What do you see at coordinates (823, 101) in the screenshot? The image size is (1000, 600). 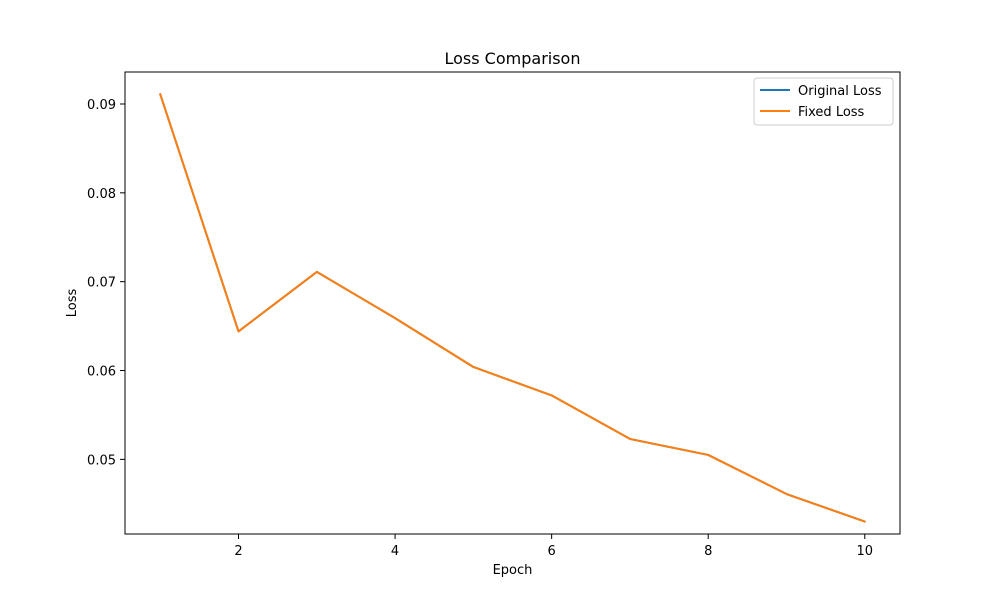 I see `legend: Original Loss Fixed Loss` at bounding box center [823, 101].